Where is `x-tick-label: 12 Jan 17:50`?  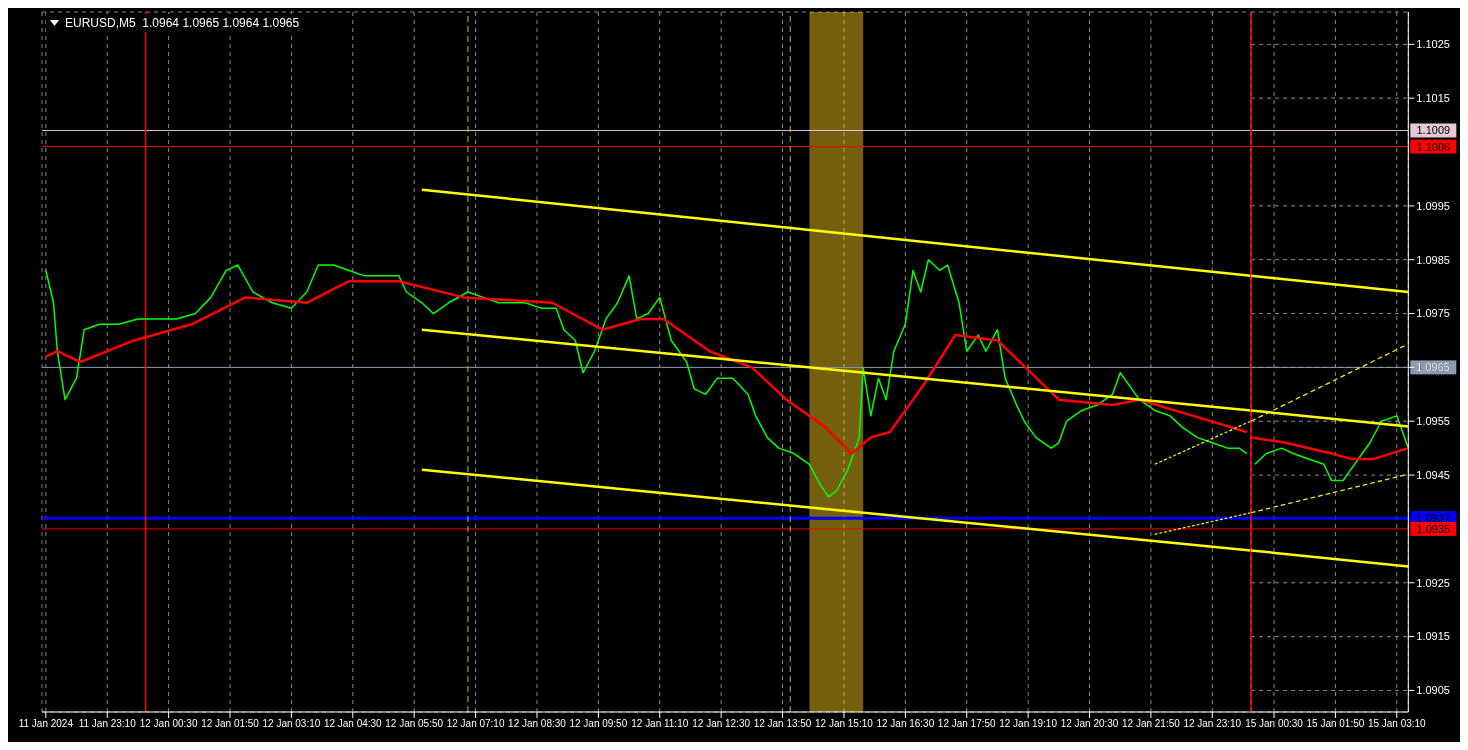 x-tick-label: 12 Jan 17:50 is located at coordinates (967, 724).